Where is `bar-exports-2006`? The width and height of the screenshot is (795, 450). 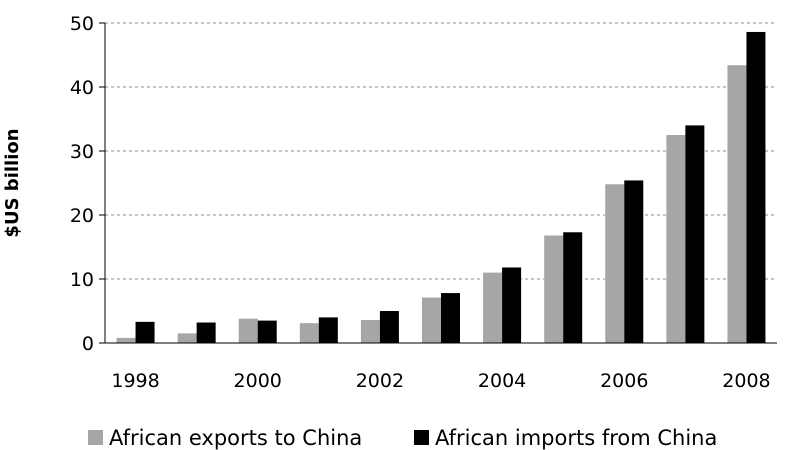 bar-exports-2006 is located at coordinates (615, 263).